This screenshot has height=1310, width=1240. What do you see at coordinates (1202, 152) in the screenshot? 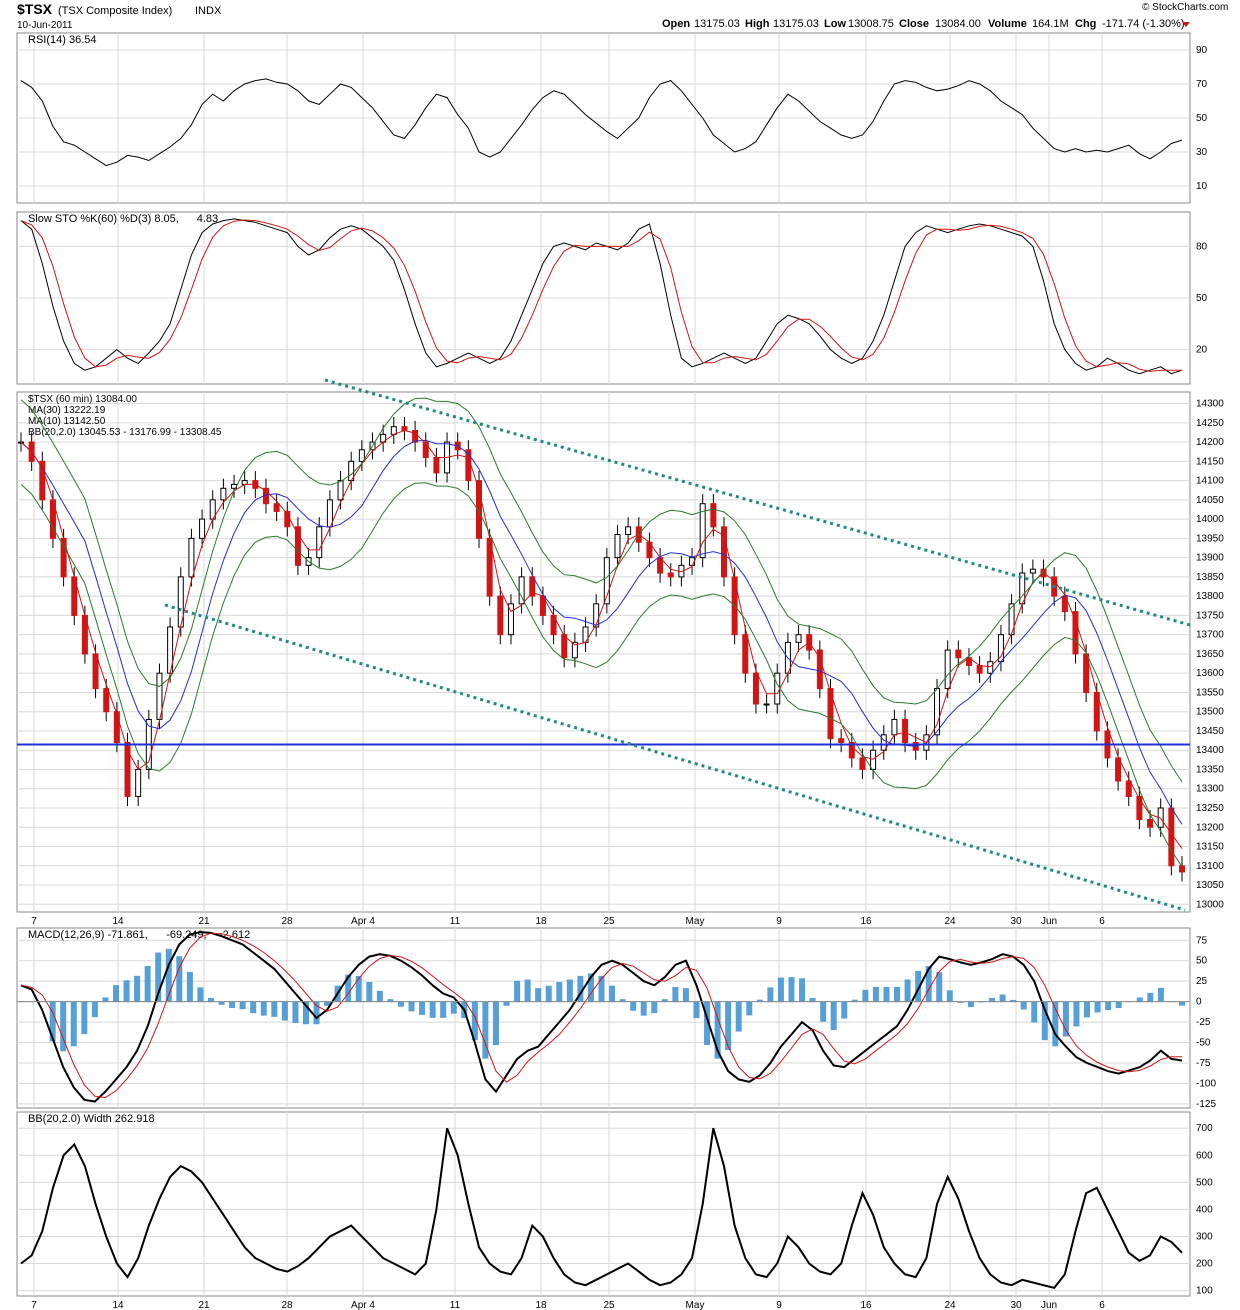
I see `y-tick-label: 30` at bounding box center [1202, 152].